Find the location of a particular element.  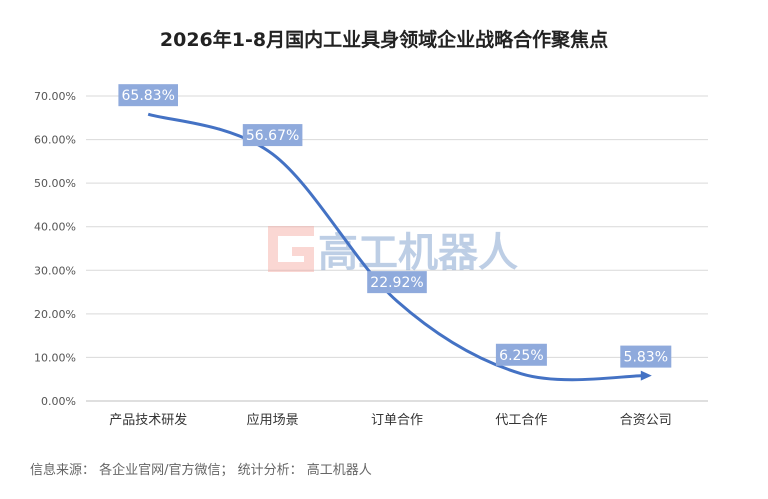

y-tick-label: 20.00% is located at coordinates (55, 314).